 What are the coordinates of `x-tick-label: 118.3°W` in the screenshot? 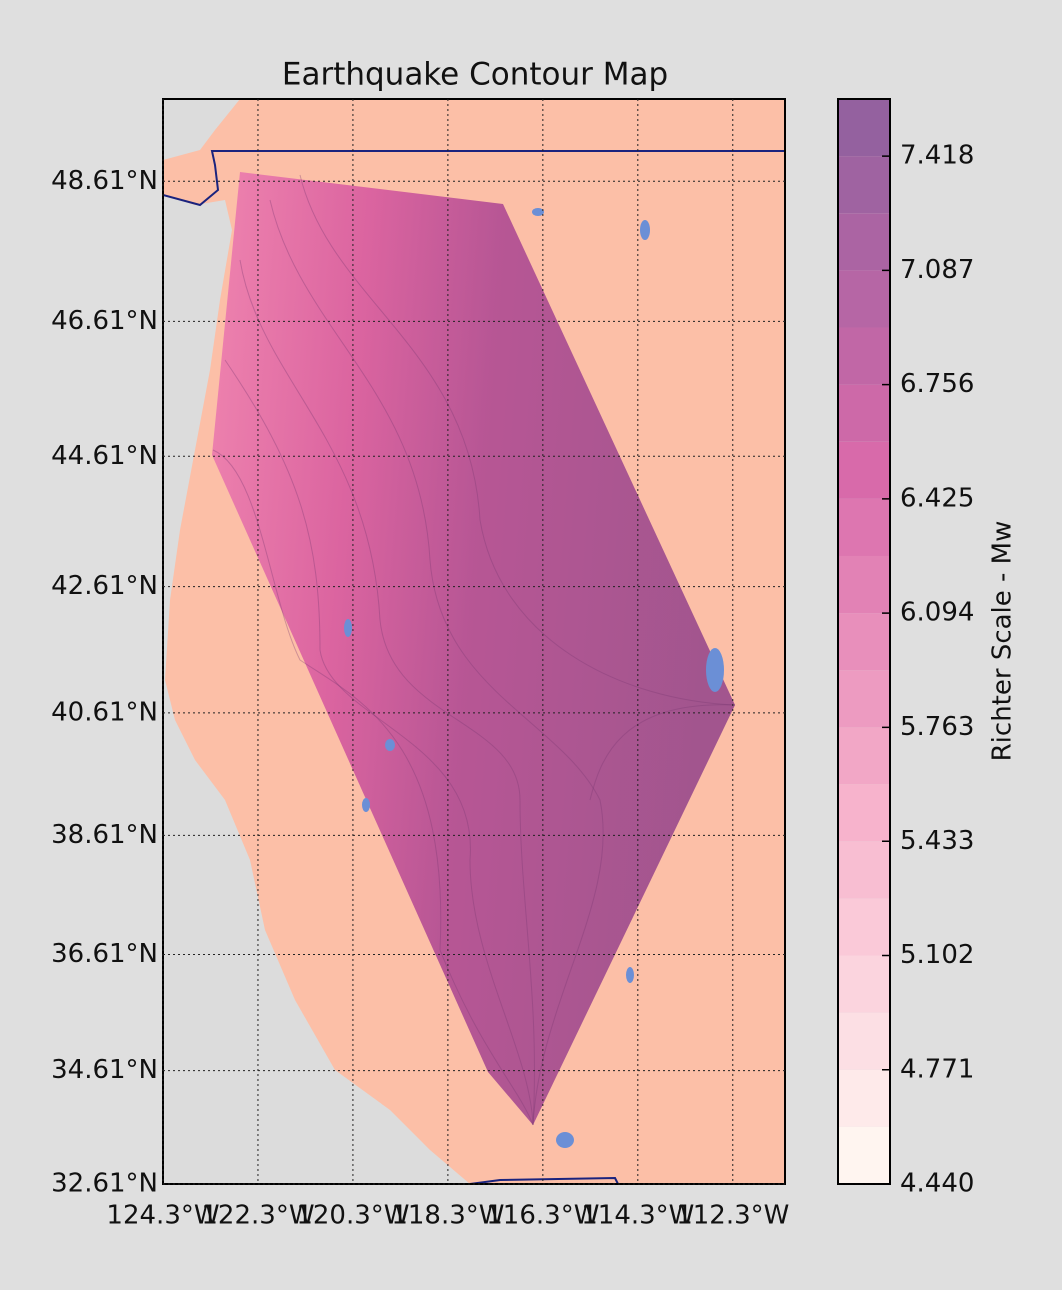 It's located at (447, 1216).